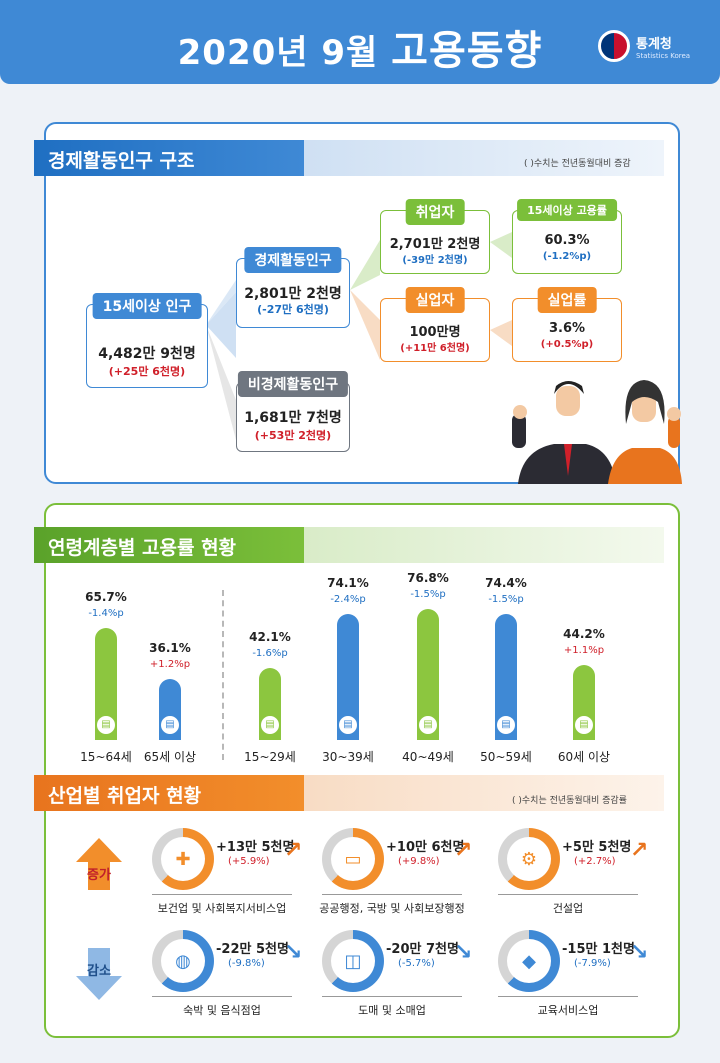  Describe the element at coordinates (170, 647) in the screenshot. I see `bar-value-label: 36.1%` at that location.